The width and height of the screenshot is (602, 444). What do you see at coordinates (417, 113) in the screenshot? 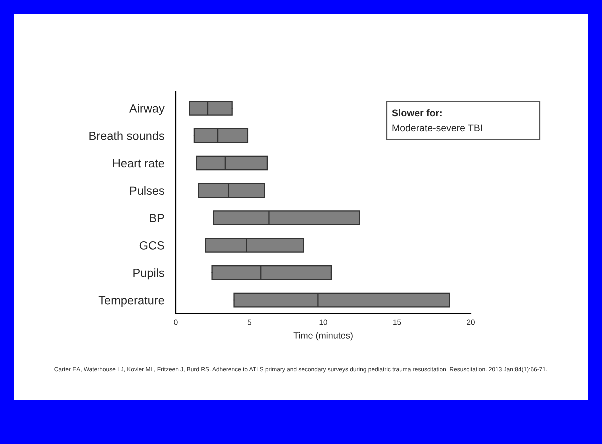
I see `annotation: Slower for:` at bounding box center [417, 113].